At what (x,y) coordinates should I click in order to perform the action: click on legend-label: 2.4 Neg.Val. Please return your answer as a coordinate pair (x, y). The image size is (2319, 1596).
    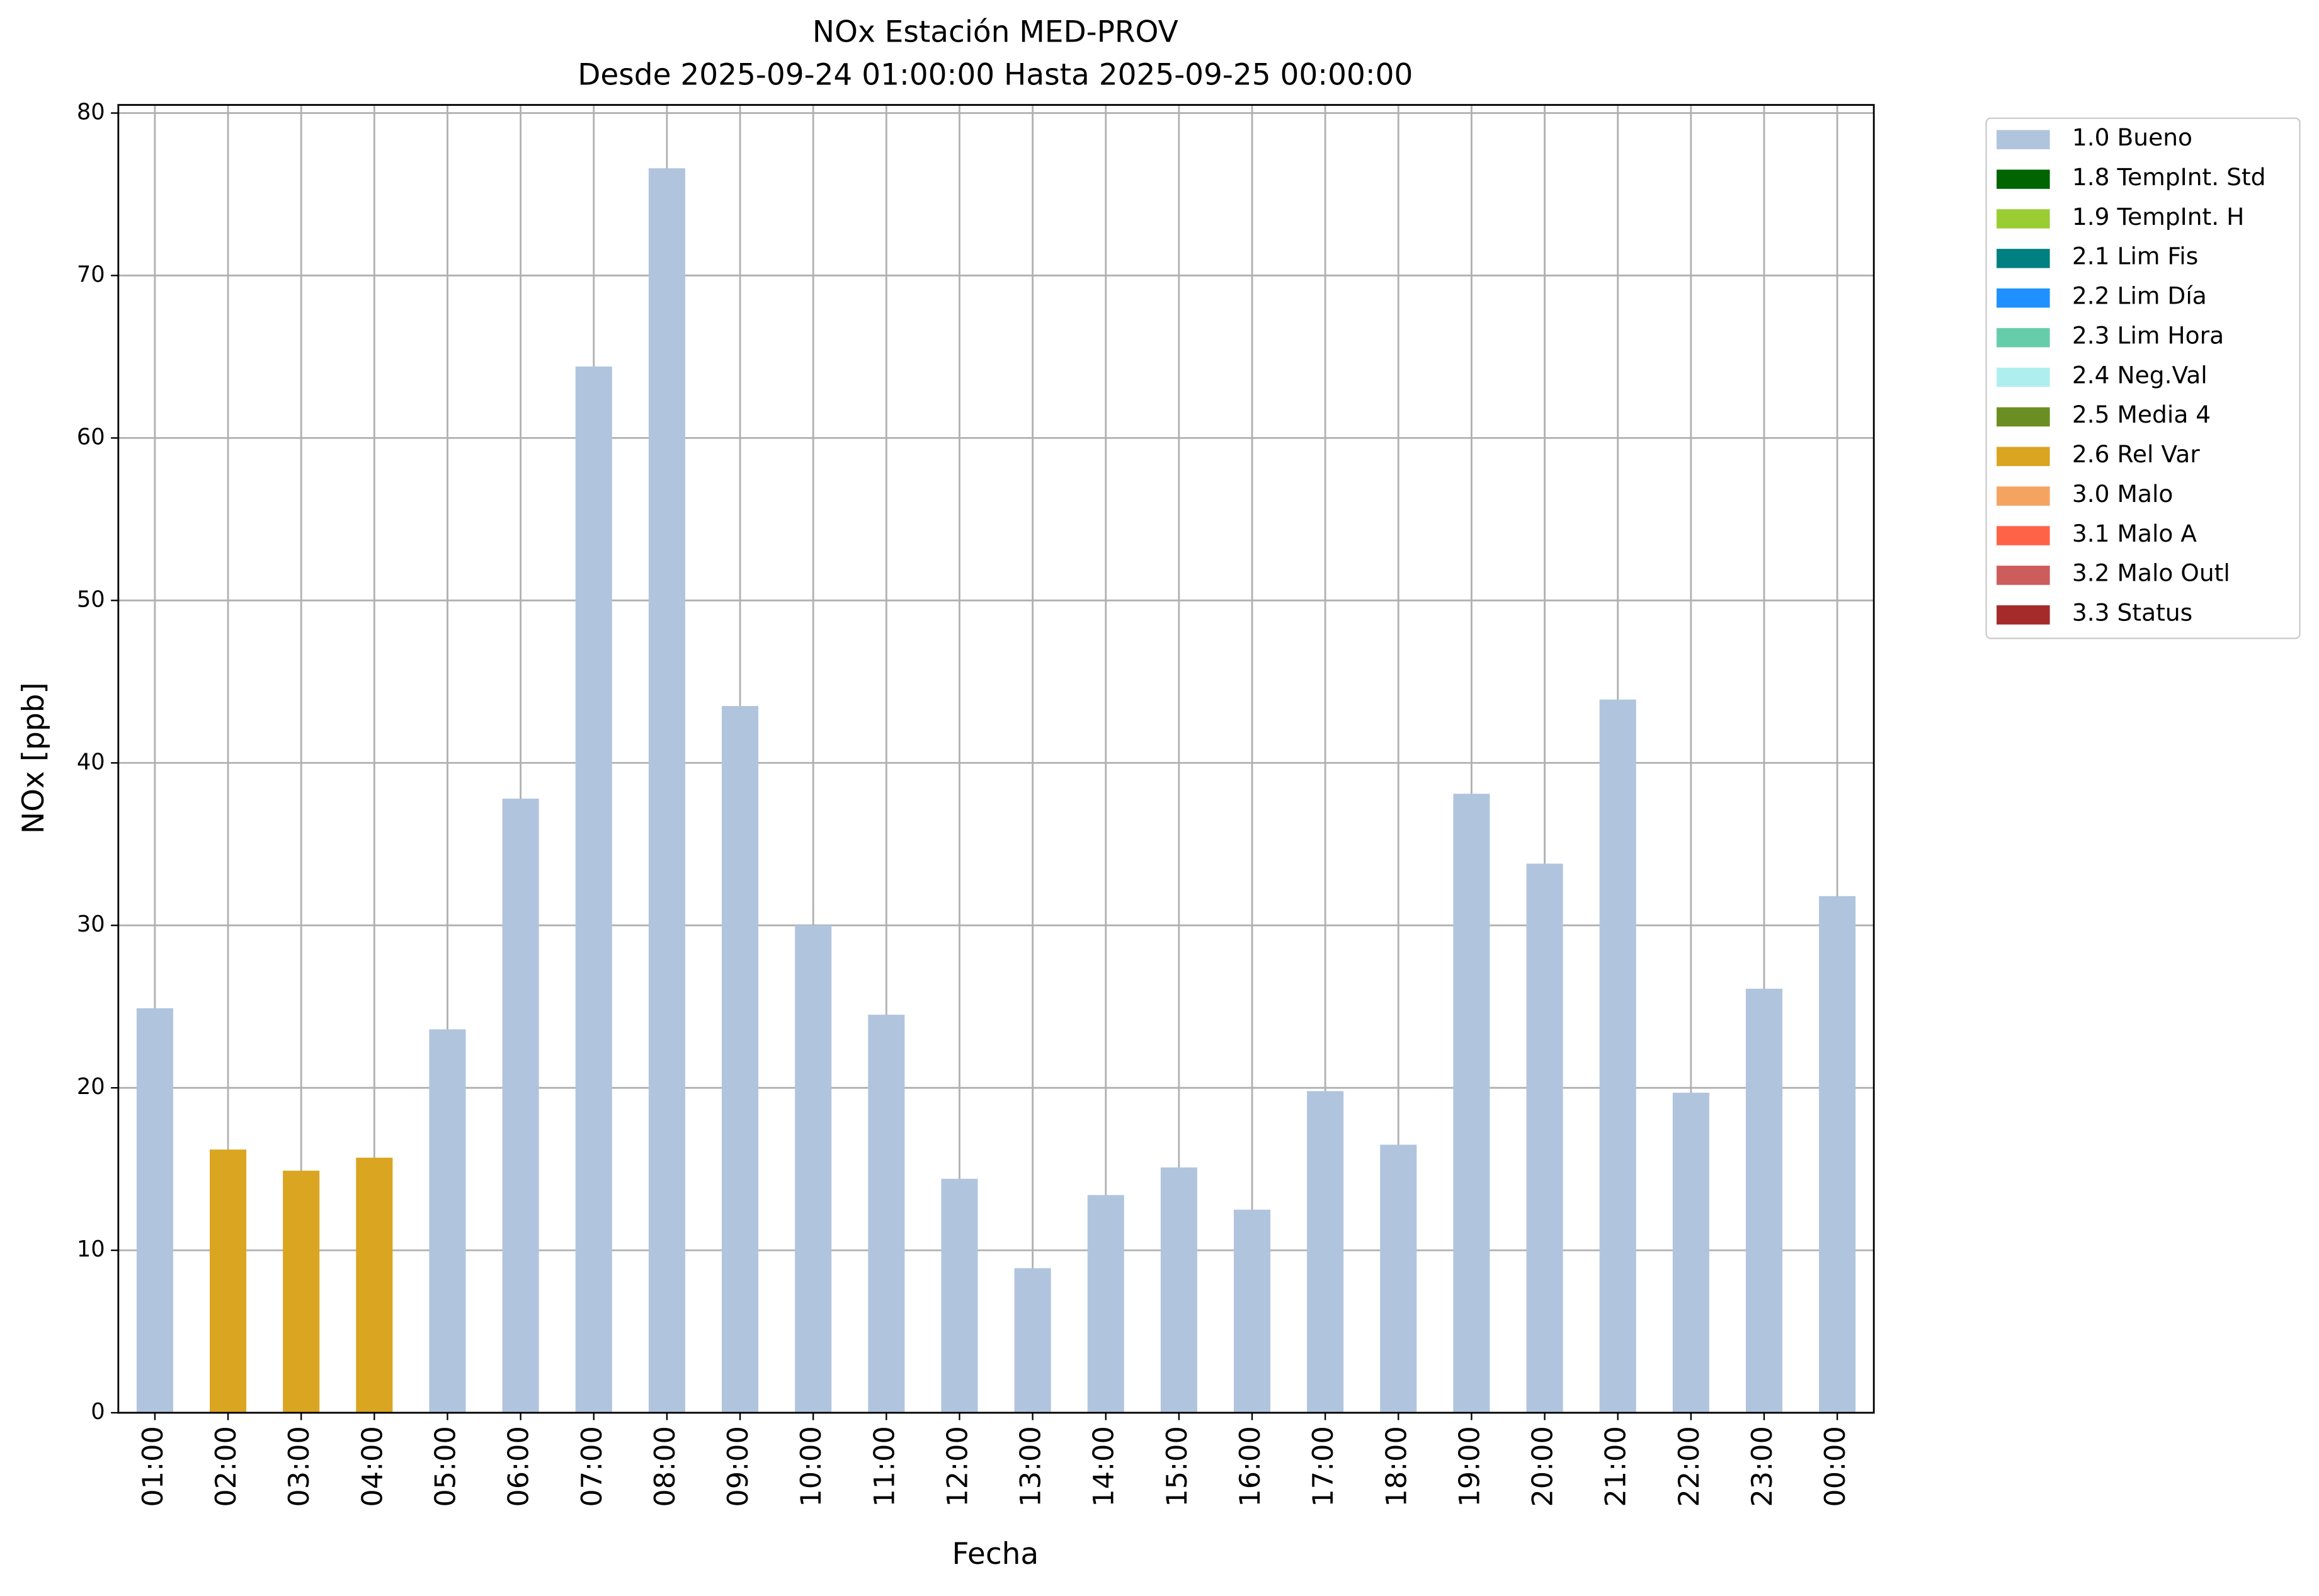
    Looking at the image, I should click on (2140, 375).